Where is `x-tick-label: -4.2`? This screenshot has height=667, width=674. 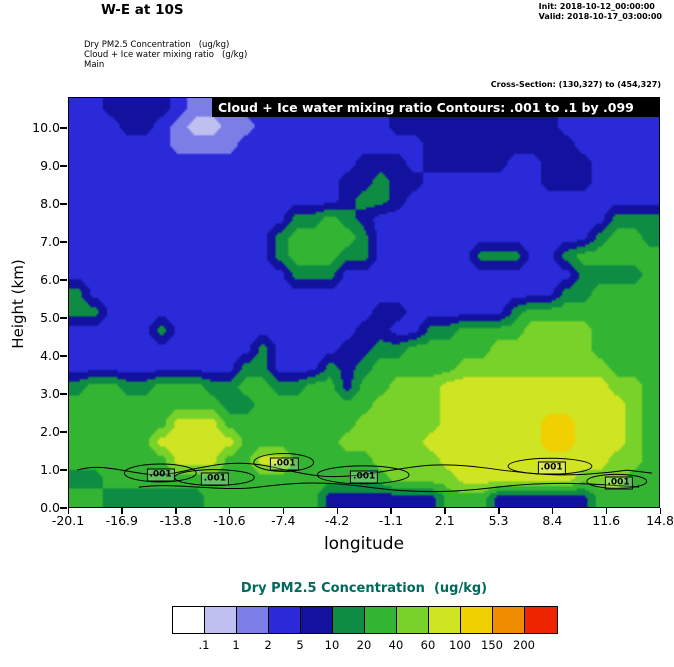 x-tick-label: -4.2 is located at coordinates (337, 520).